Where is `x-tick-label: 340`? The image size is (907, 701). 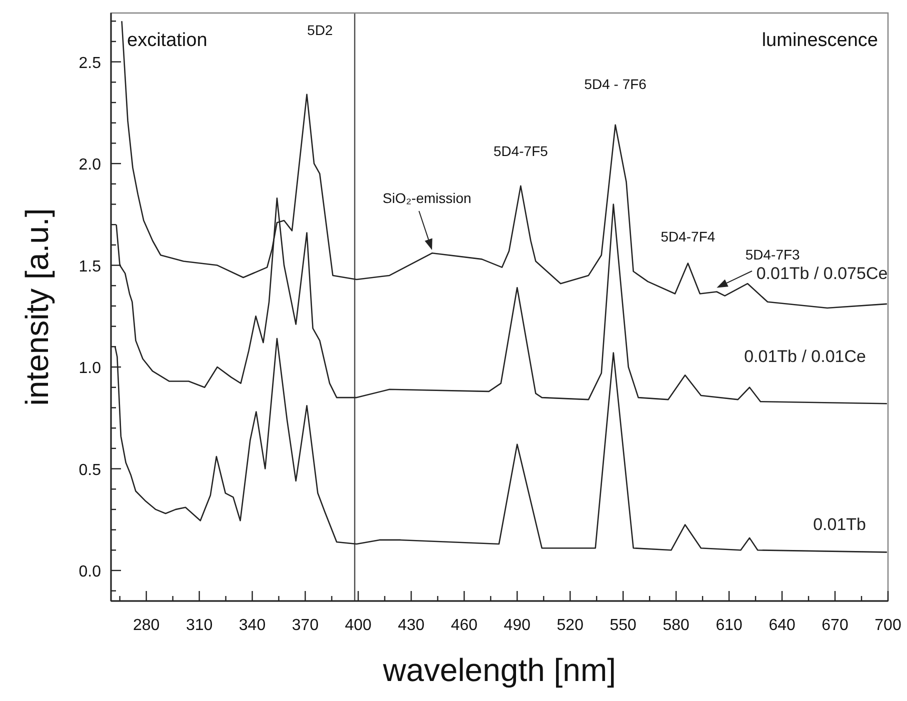
x-tick-label: 340 is located at coordinates (252, 625).